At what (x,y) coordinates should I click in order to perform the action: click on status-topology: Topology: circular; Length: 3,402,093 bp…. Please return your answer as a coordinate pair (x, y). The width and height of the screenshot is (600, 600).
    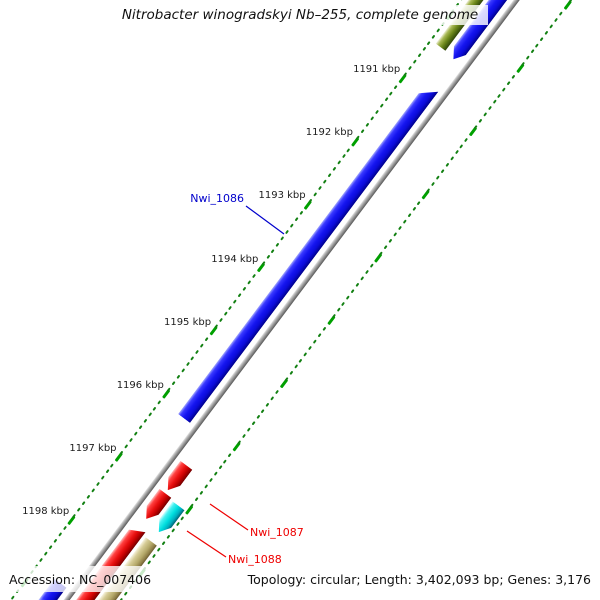
    Looking at the image, I should click on (419, 579).